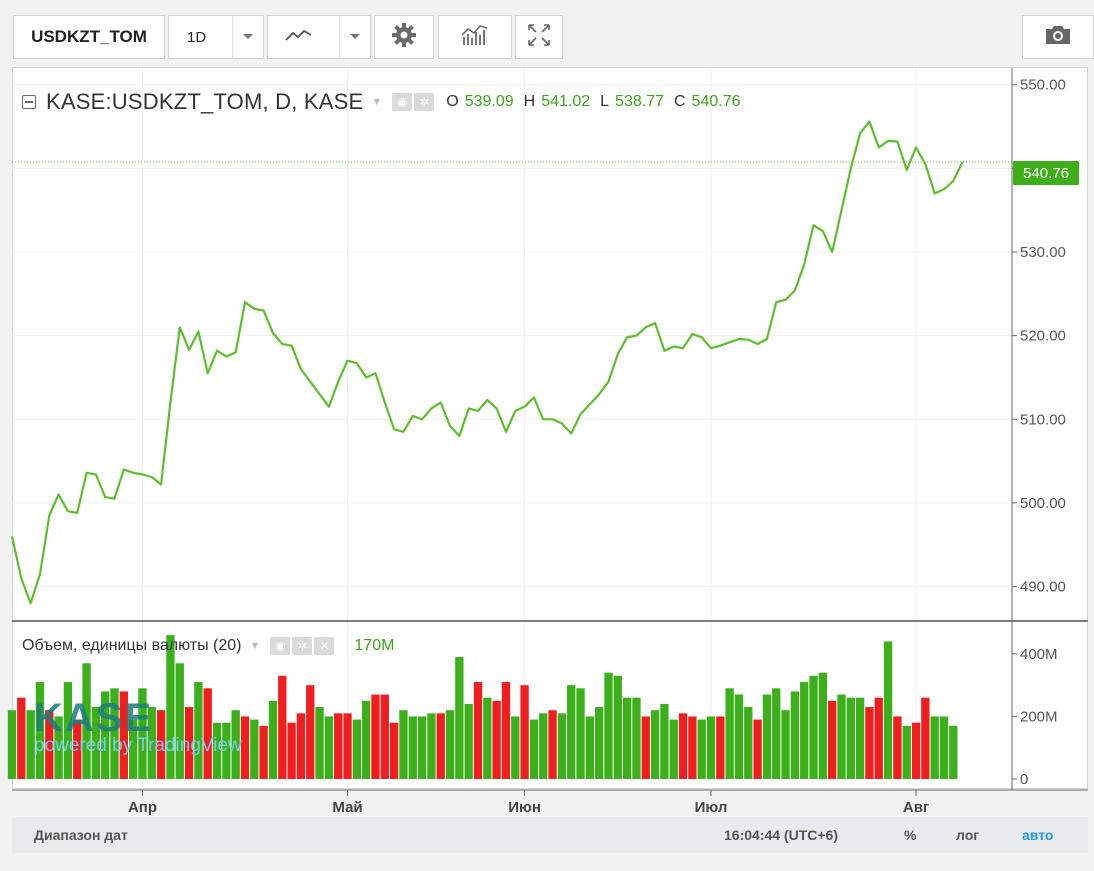  What do you see at coordinates (1046, 173) in the screenshot?
I see `last-price-tag: 540.76` at bounding box center [1046, 173].